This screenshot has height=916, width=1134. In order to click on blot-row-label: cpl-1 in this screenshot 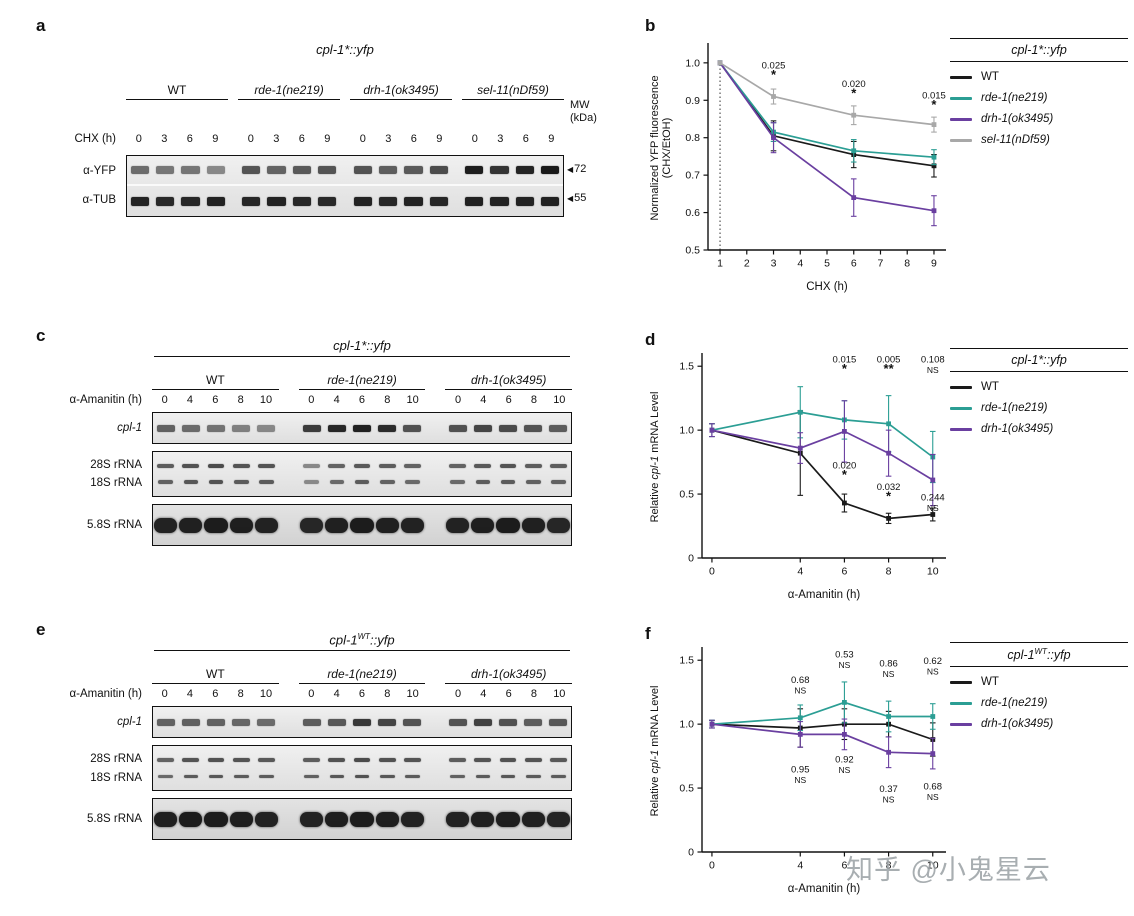, I will do `click(129, 722)`.